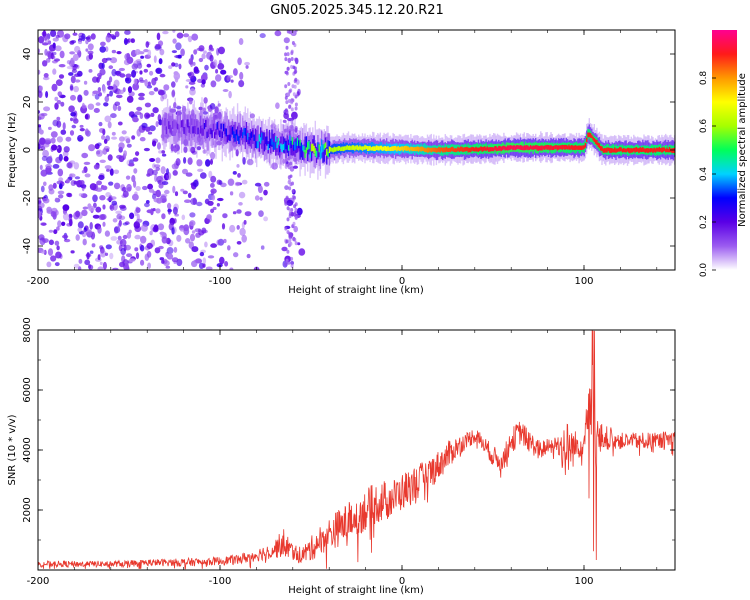  I want to click on x-tick-label: -200, so click(38, 281).